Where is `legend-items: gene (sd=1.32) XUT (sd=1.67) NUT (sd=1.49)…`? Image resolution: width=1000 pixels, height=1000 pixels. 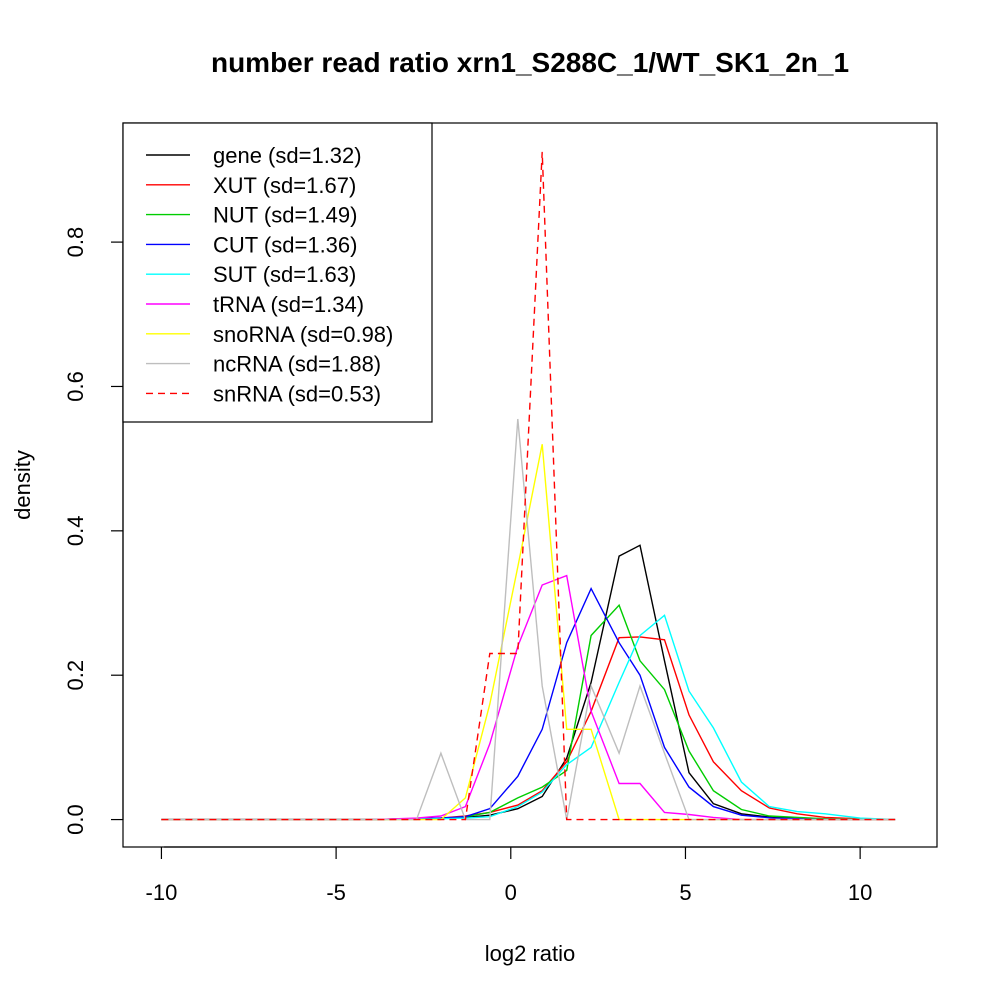
legend-items: gene (sd=1.32) XUT (sd=1.67) NUT (sd=1.49)… is located at coordinates (269, 274).